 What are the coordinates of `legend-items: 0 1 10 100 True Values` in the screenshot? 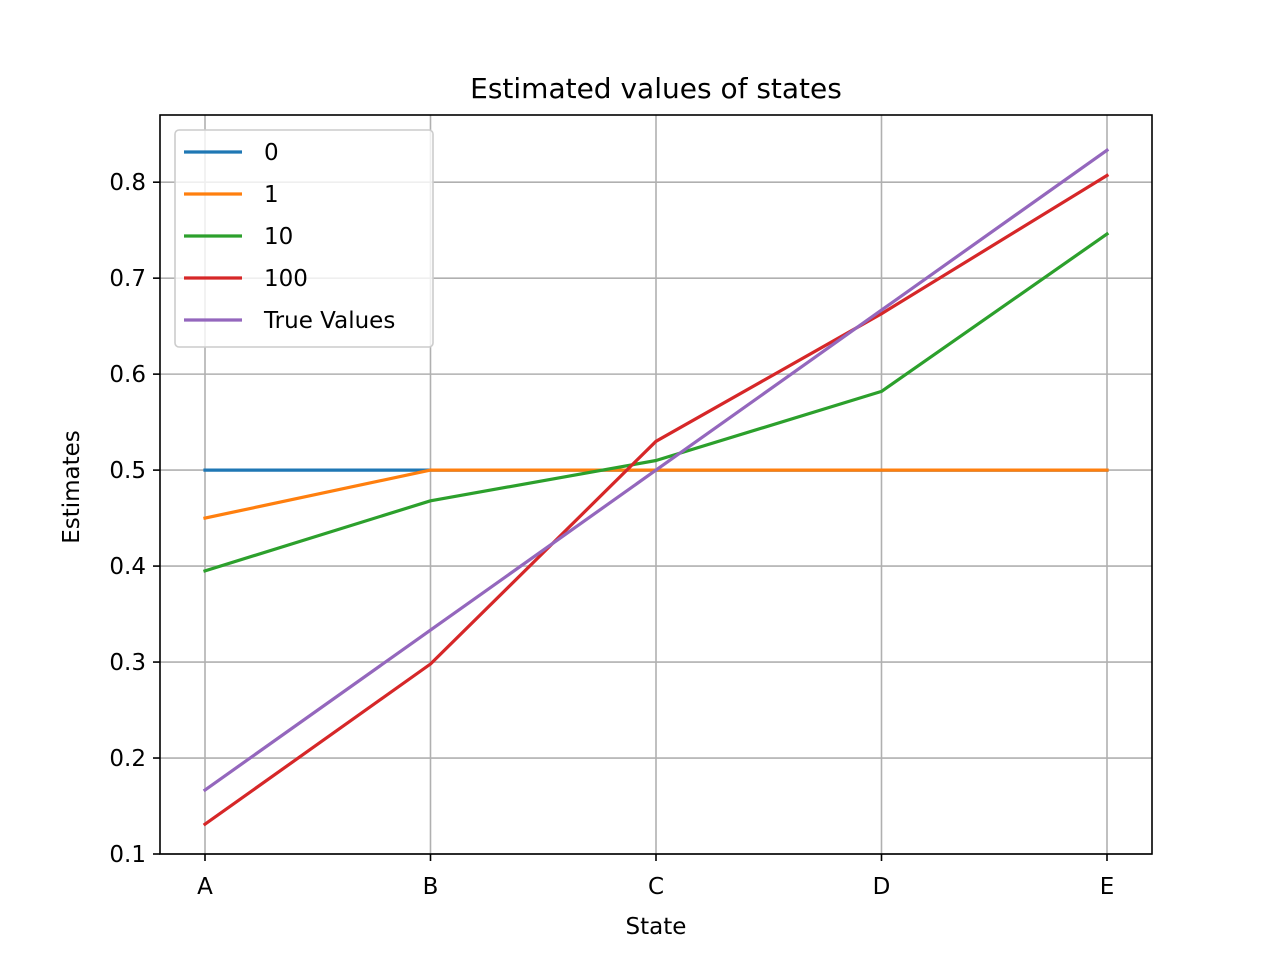 It's located at (289, 237).